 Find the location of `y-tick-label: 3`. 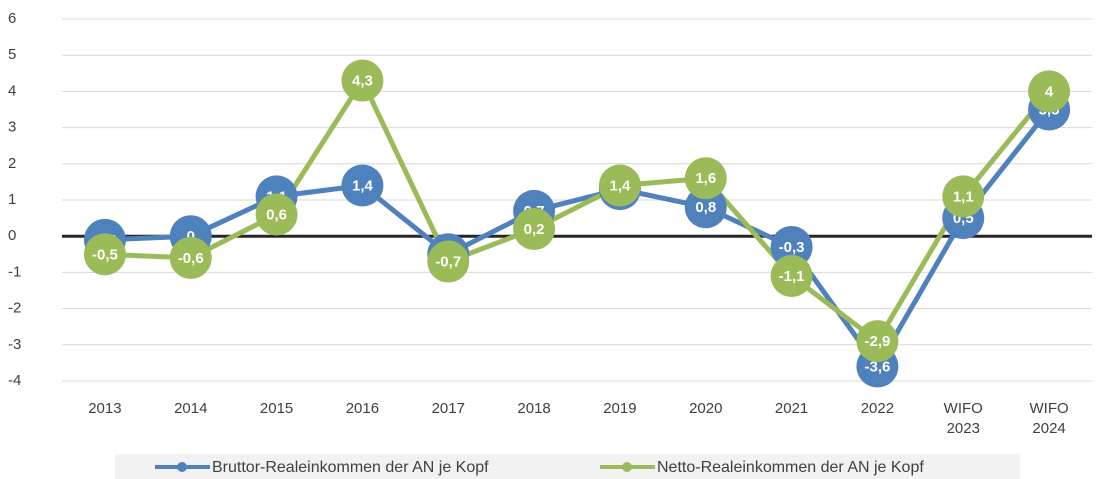

y-tick-label: 3 is located at coordinates (12, 127).